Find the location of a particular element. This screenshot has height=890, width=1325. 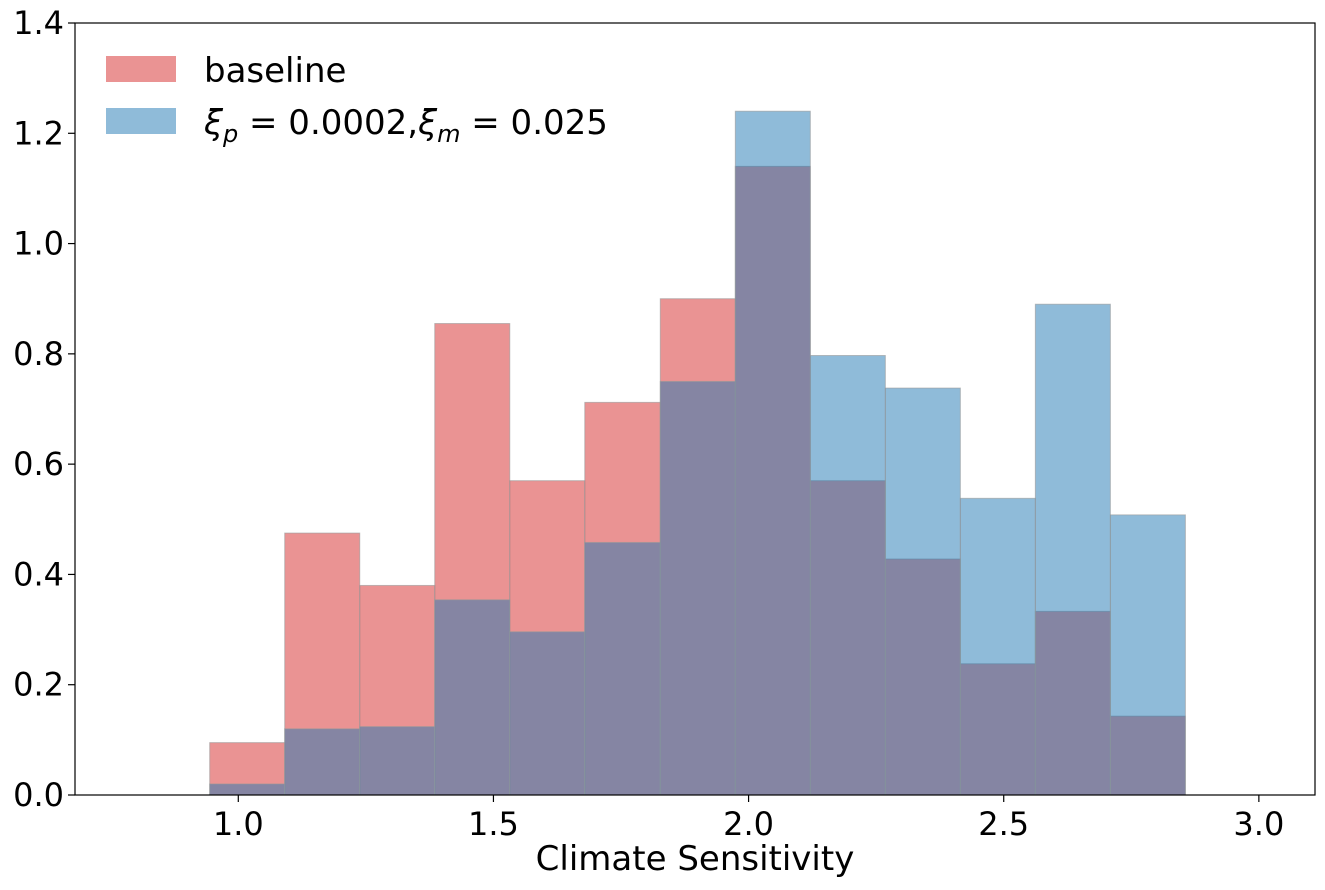

x-tick-label: 1.0 is located at coordinates (238, 824).